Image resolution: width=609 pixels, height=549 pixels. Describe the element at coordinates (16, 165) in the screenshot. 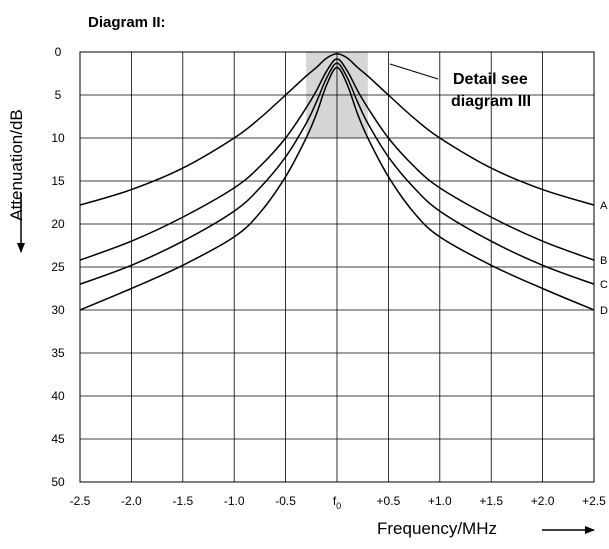

I see `y-axis-label: Attenuation/dB` at that location.